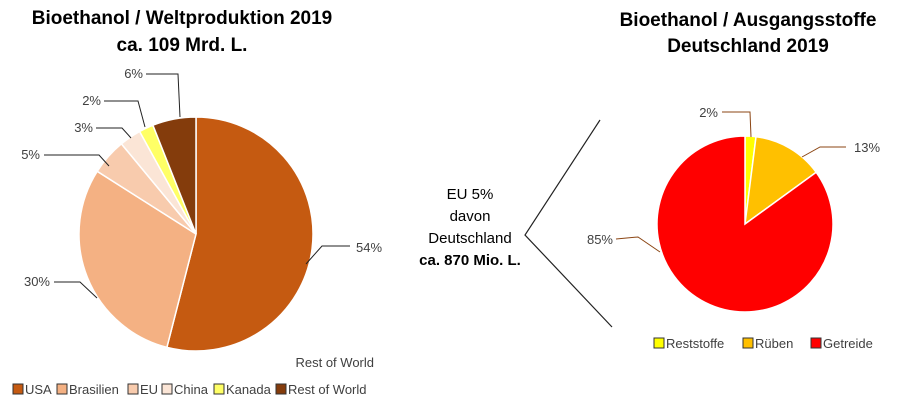 The image size is (900, 409). Describe the element at coordinates (774, 343) in the screenshot. I see `right-legend-label: Rüben` at that location.